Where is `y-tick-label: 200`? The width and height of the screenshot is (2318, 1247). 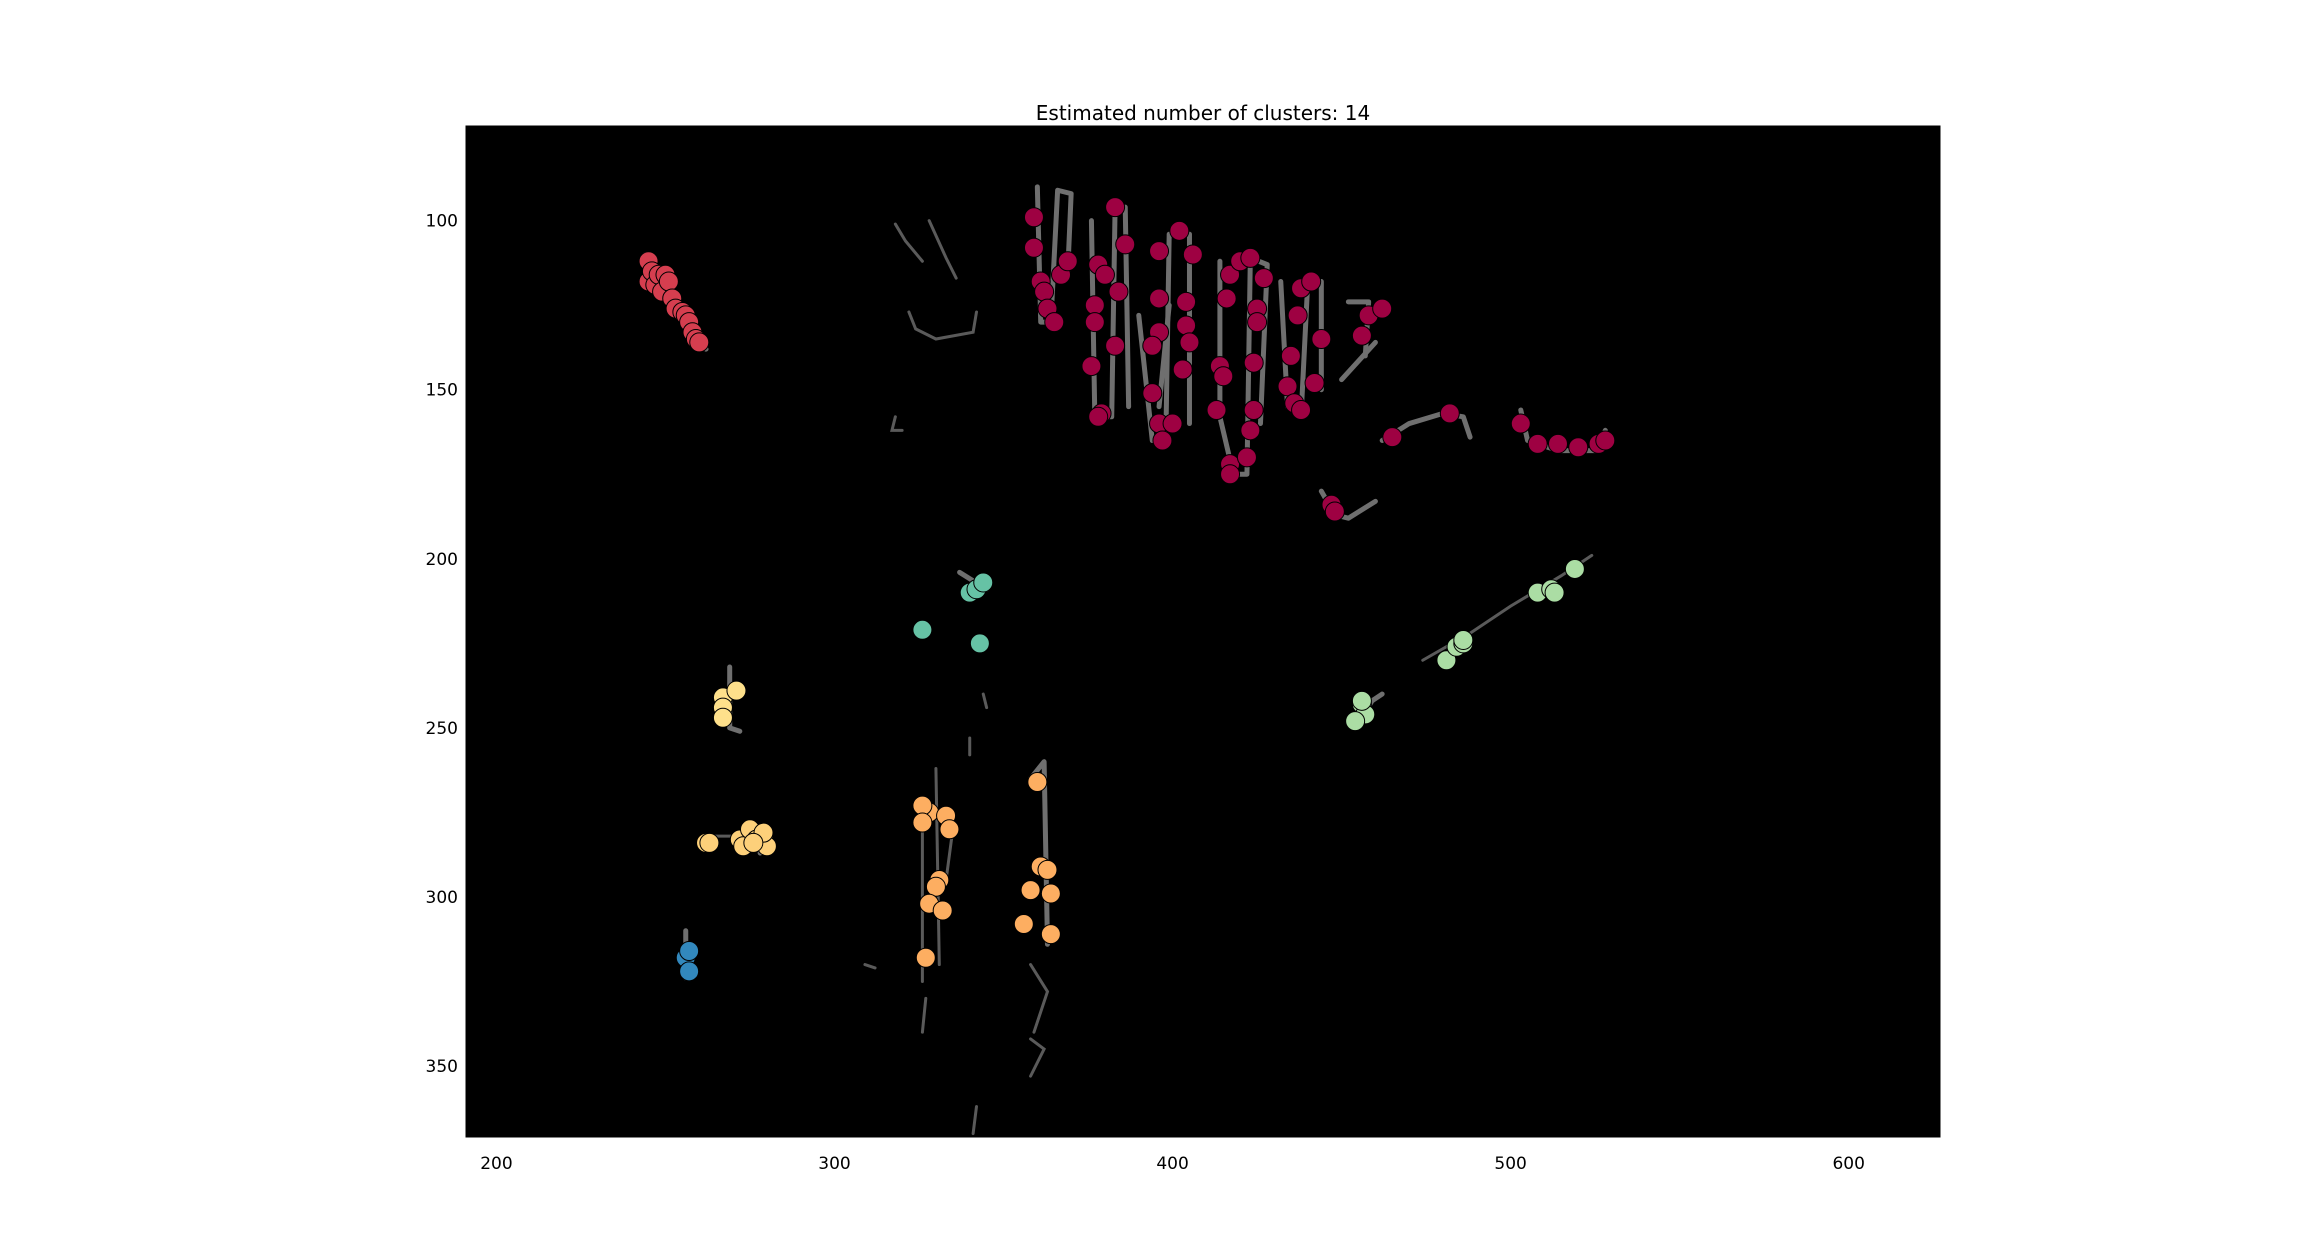 y-tick-label: 200 is located at coordinates (442, 560).